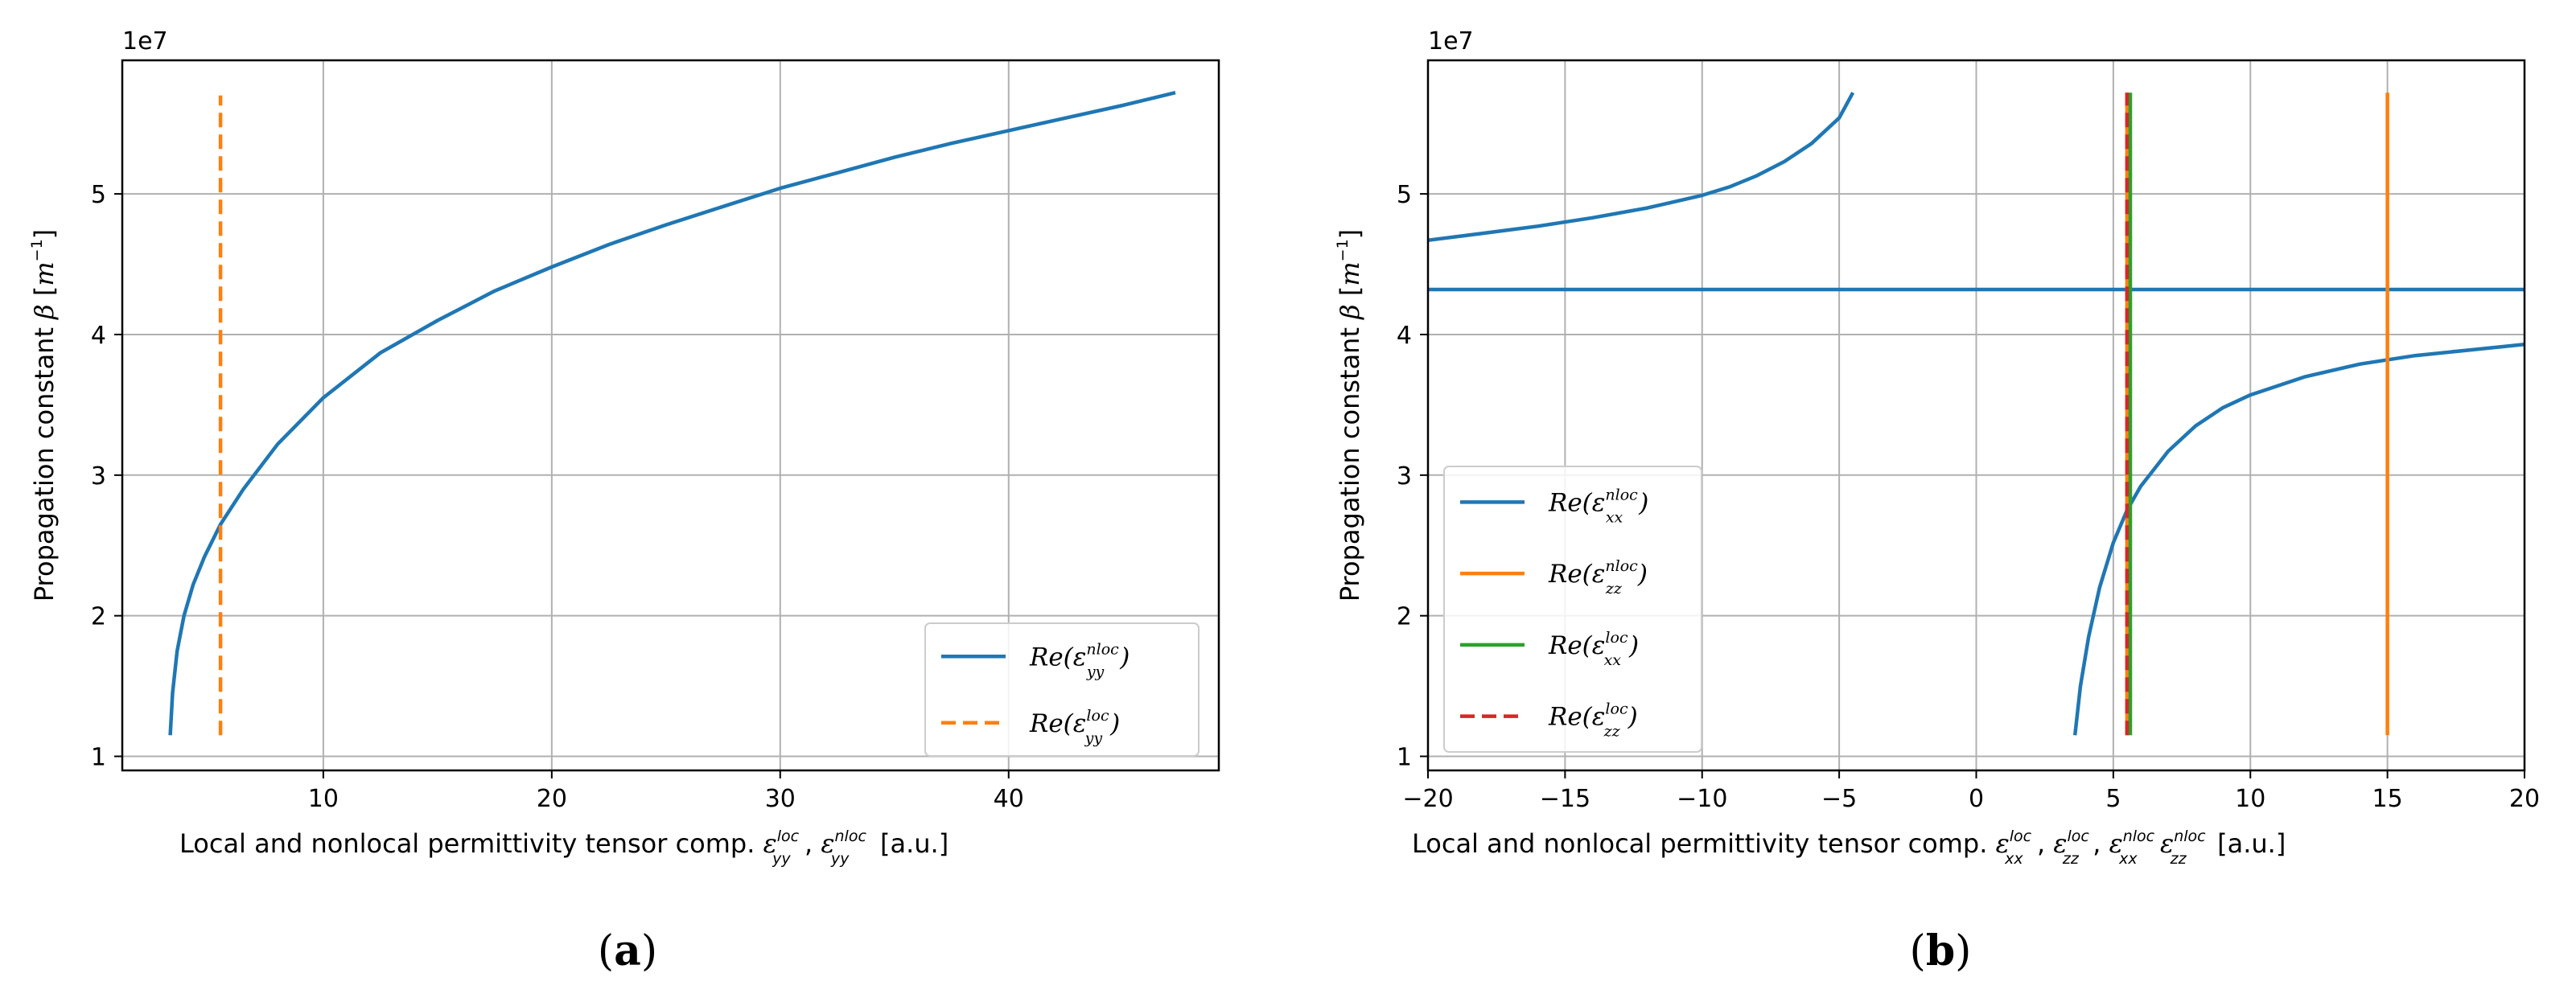 Image resolution: width=2576 pixels, height=998 pixels. Describe the element at coordinates (780, 799) in the screenshot. I see `x-tick-label: 30` at that location.